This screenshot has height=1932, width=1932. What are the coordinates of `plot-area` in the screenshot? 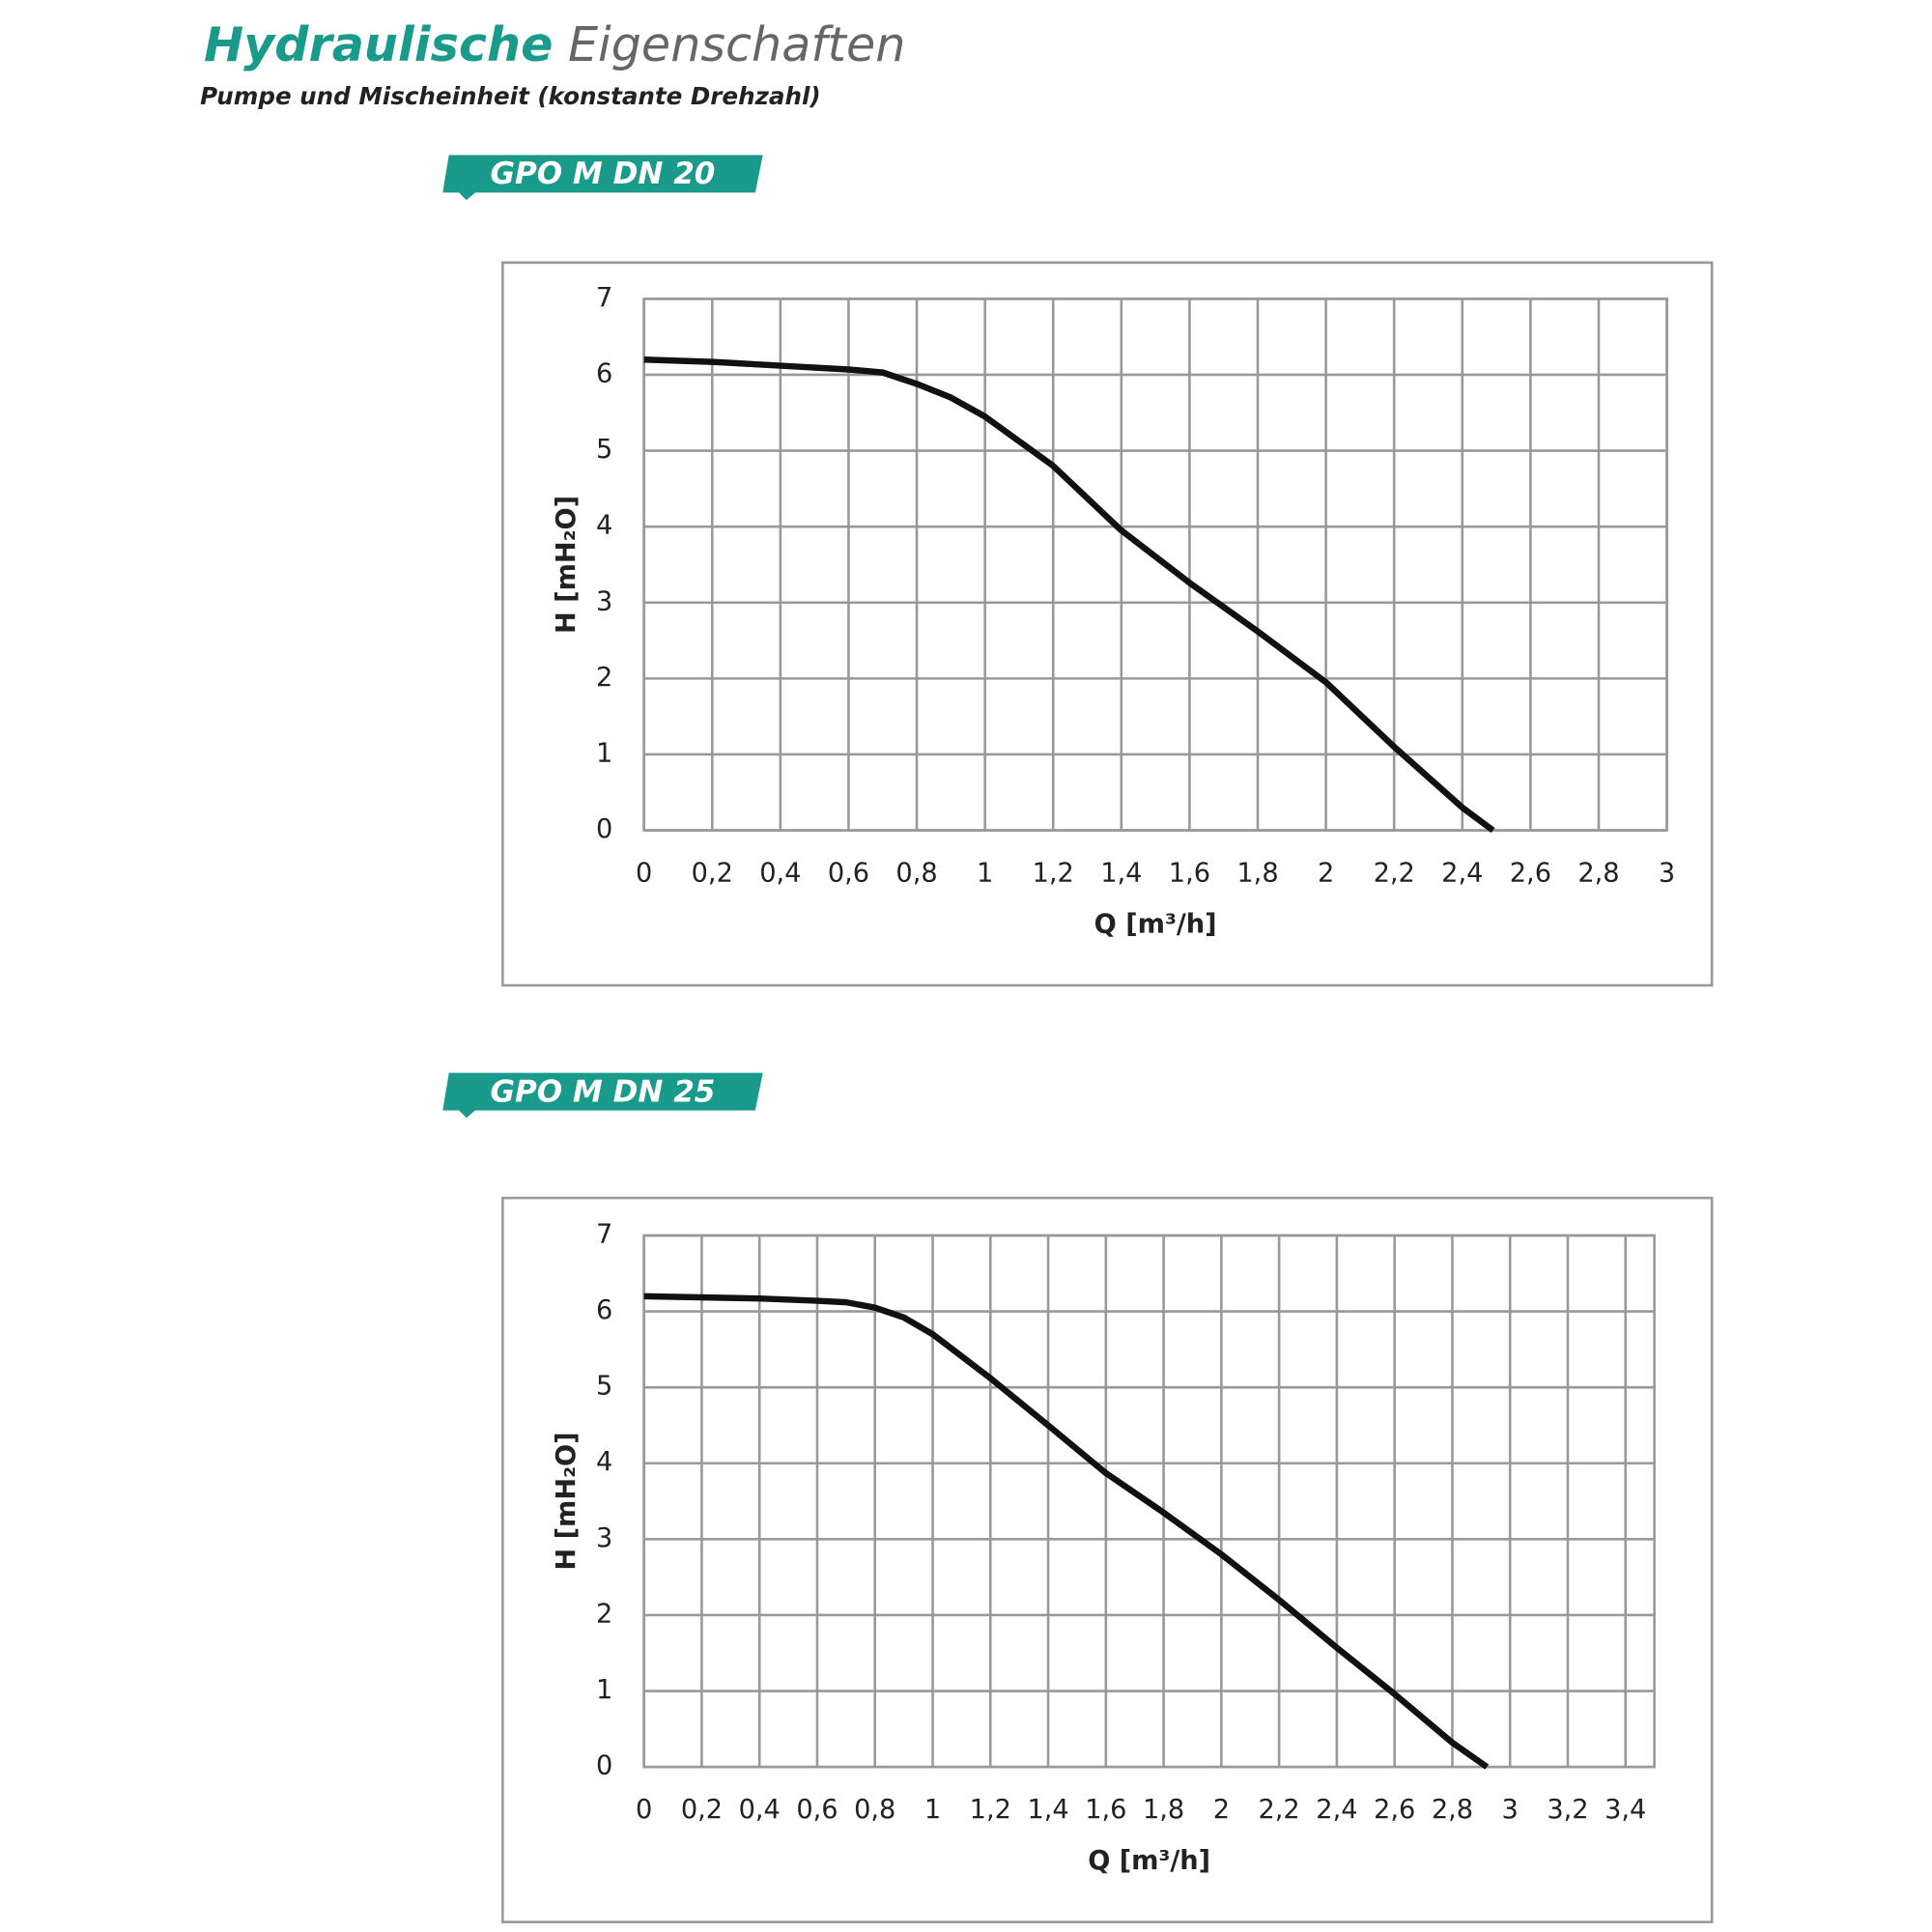 It's located at (1155, 565).